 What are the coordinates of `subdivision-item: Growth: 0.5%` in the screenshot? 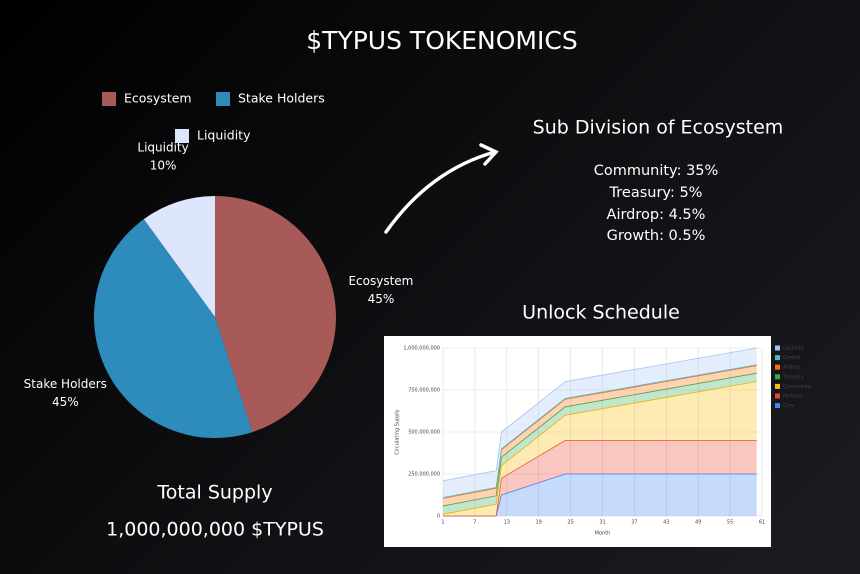 It's located at (656, 236).